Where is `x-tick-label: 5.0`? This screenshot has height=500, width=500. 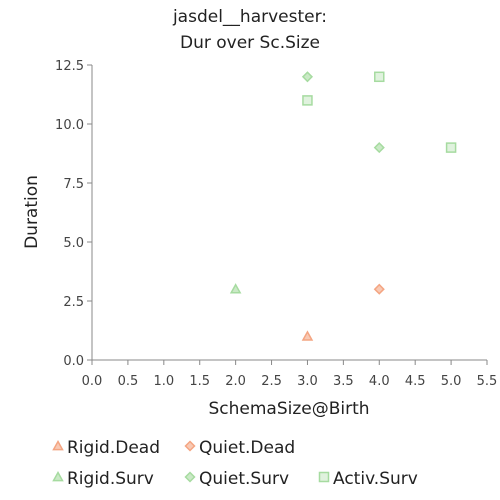
x-tick-label: 5.0 is located at coordinates (451, 381).